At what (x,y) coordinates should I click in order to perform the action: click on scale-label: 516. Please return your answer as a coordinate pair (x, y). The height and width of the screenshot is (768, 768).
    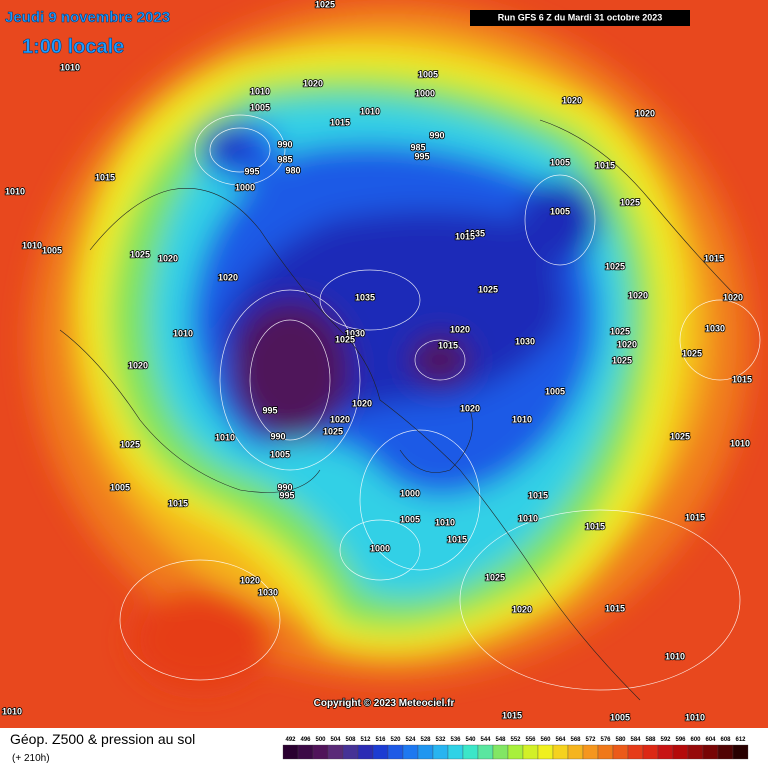
    Looking at the image, I should click on (380, 740).